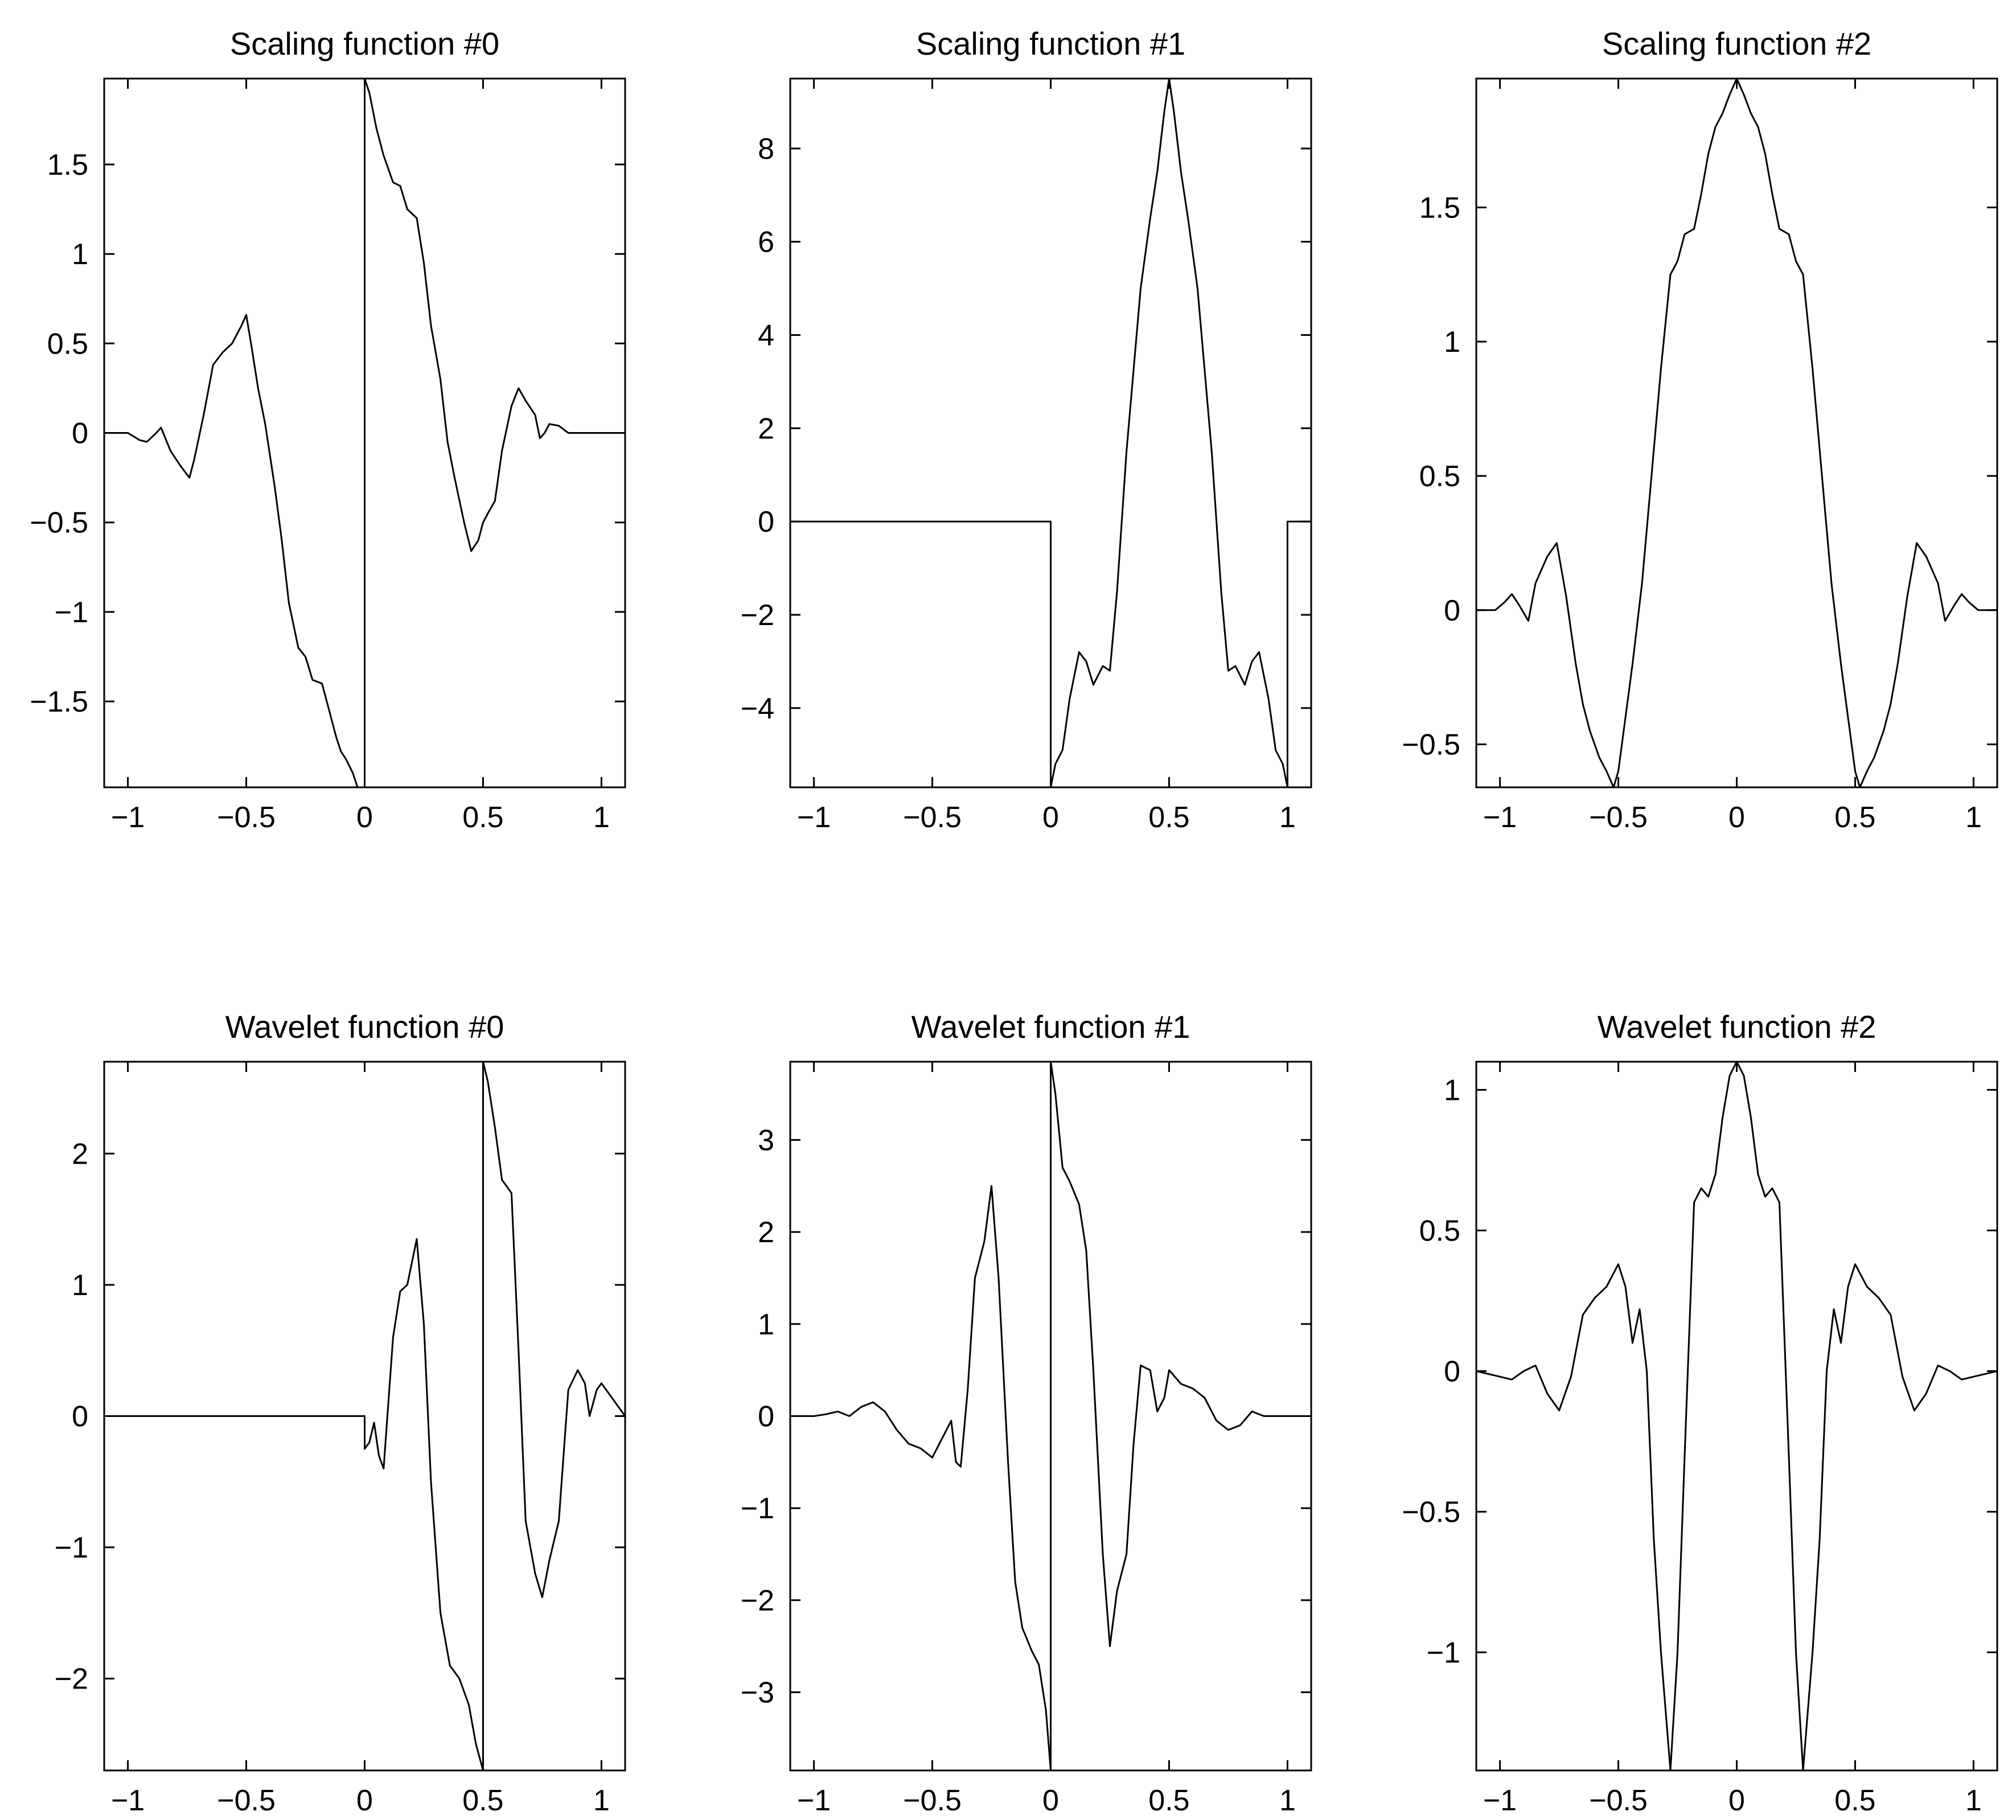  Describe the element at coordinates (365, 1027) in the screenshot. I see `chart-title: Wavelet function #0` at that location.